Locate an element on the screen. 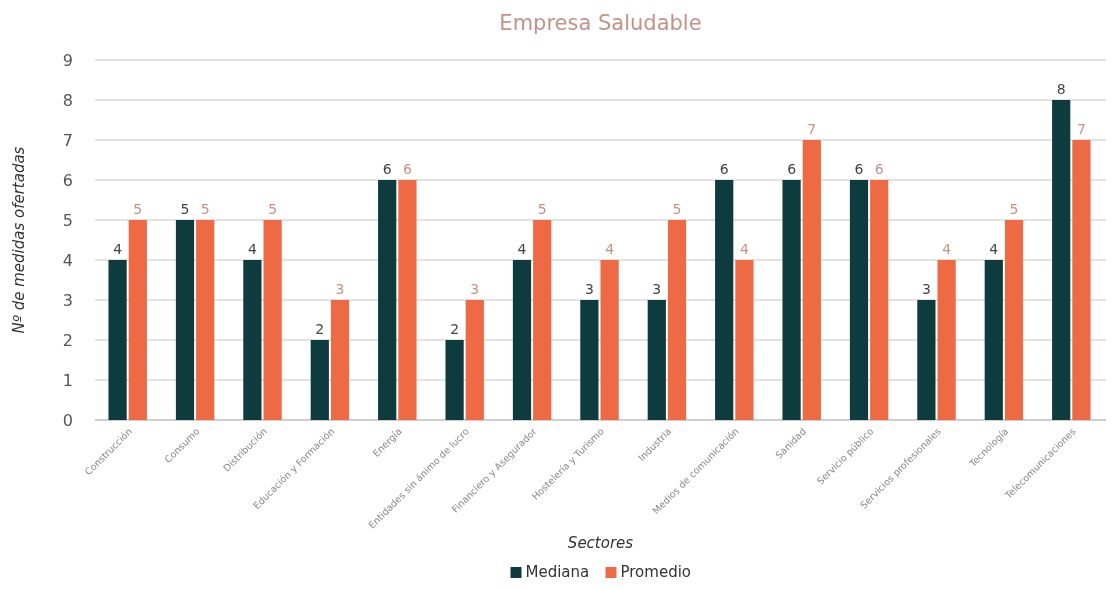 The image size is (1114, 590). data-label: 8 is located at coordinates (1061, 89).